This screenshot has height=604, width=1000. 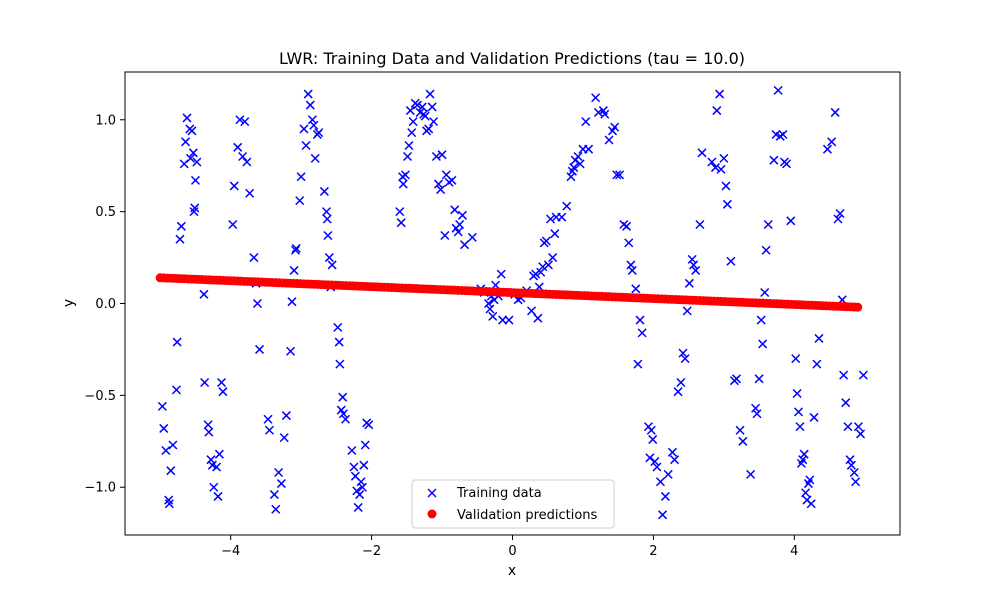 I want to click on legend-training-label: Training data, so click(x=499, y=493).